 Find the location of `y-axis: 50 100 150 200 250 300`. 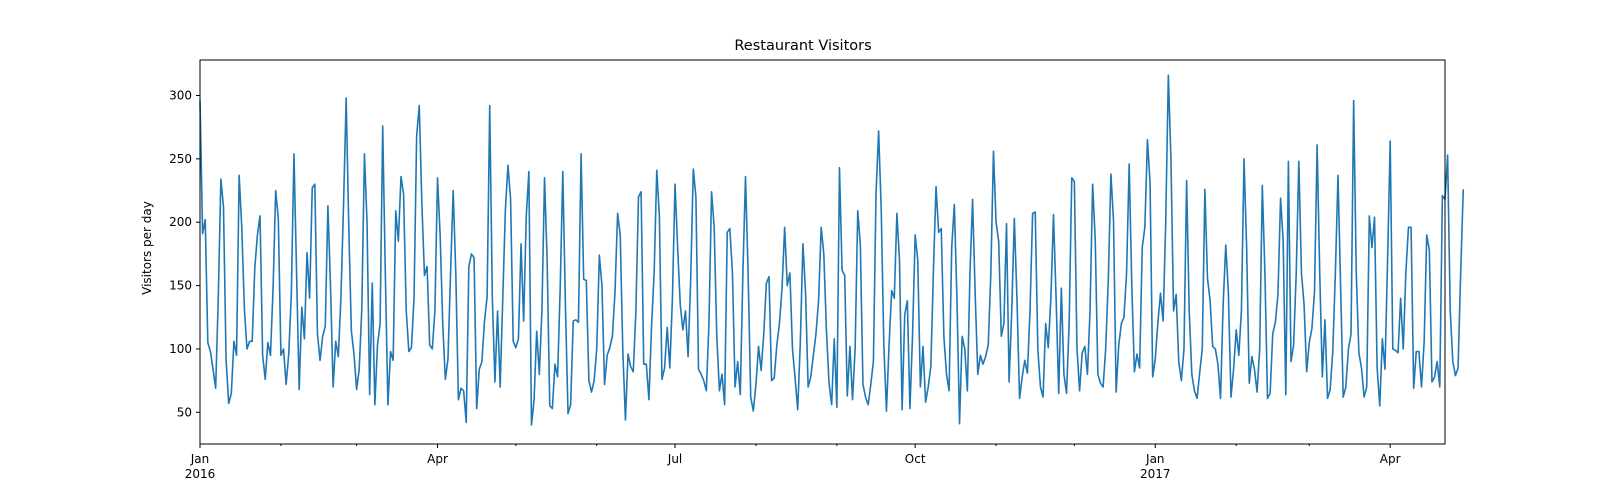

y-axis: 50 100 150 200 250 300 is located at coordinates (184, 253).